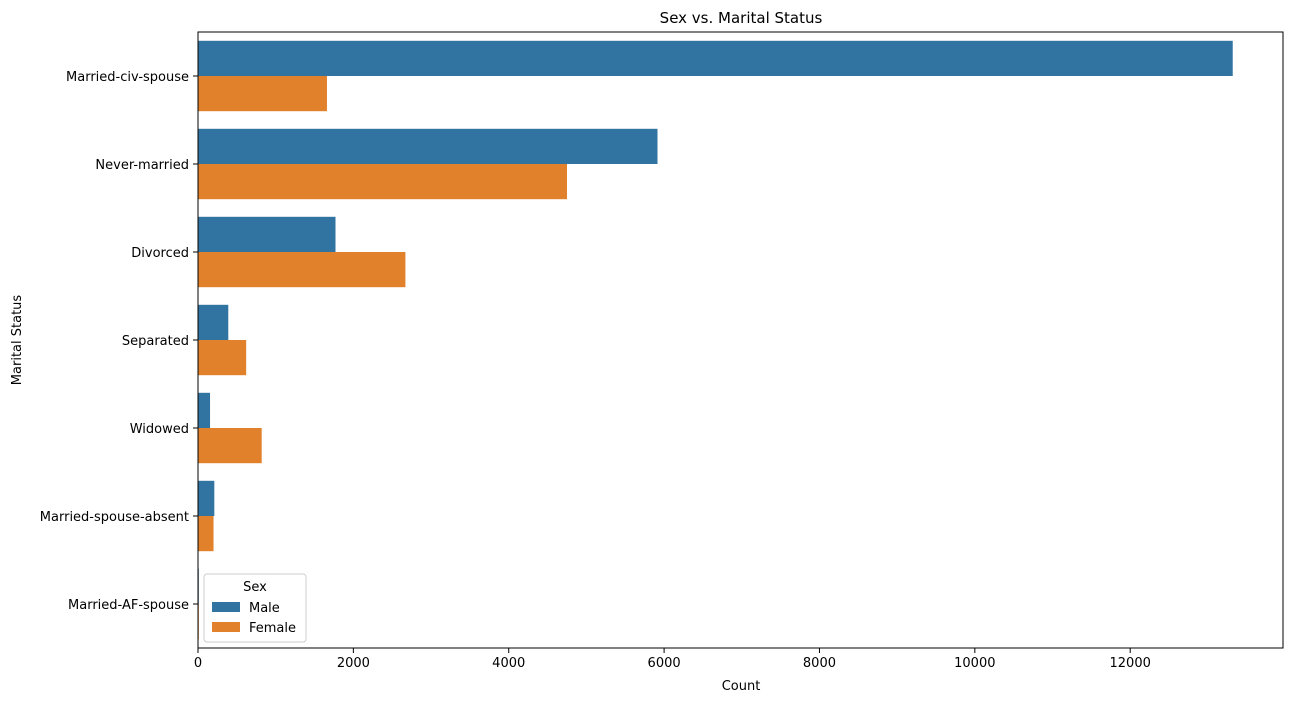  I want to click on x-tick-label: 6000, so click(664, 663).